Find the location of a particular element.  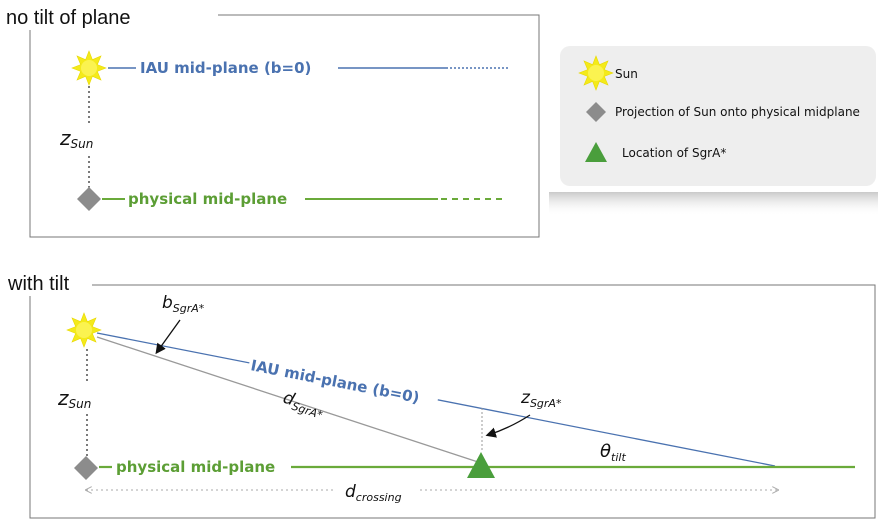

legend-sun-icon is located at coordinates (596, 73).